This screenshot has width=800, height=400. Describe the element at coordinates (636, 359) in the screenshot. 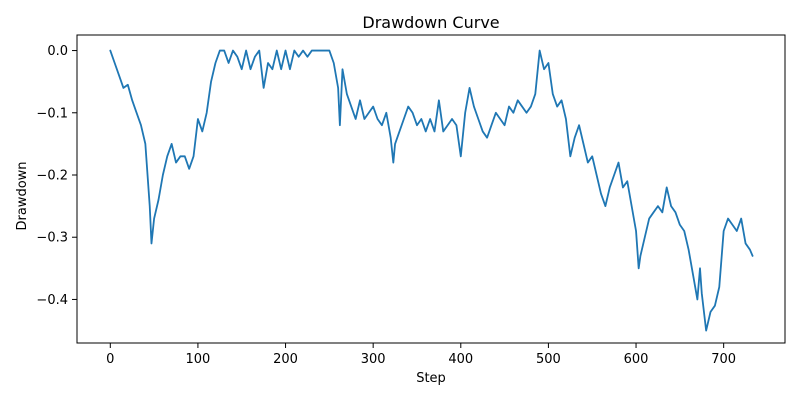

I see `x-tick-label: 600` at that location.